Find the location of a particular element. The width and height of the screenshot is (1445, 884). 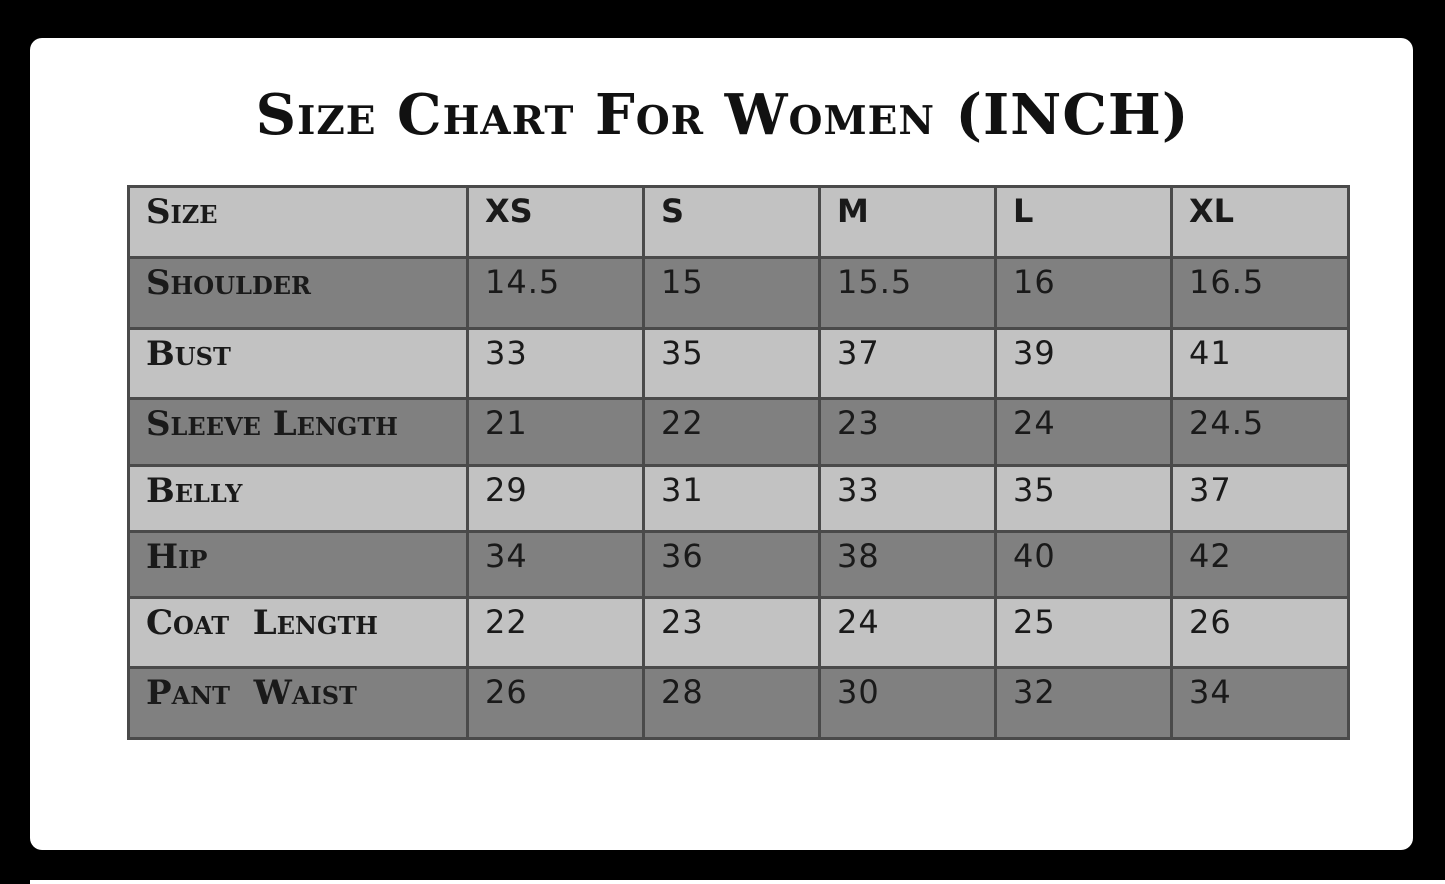

header-cell: XS is located at coordinates (555, 222).